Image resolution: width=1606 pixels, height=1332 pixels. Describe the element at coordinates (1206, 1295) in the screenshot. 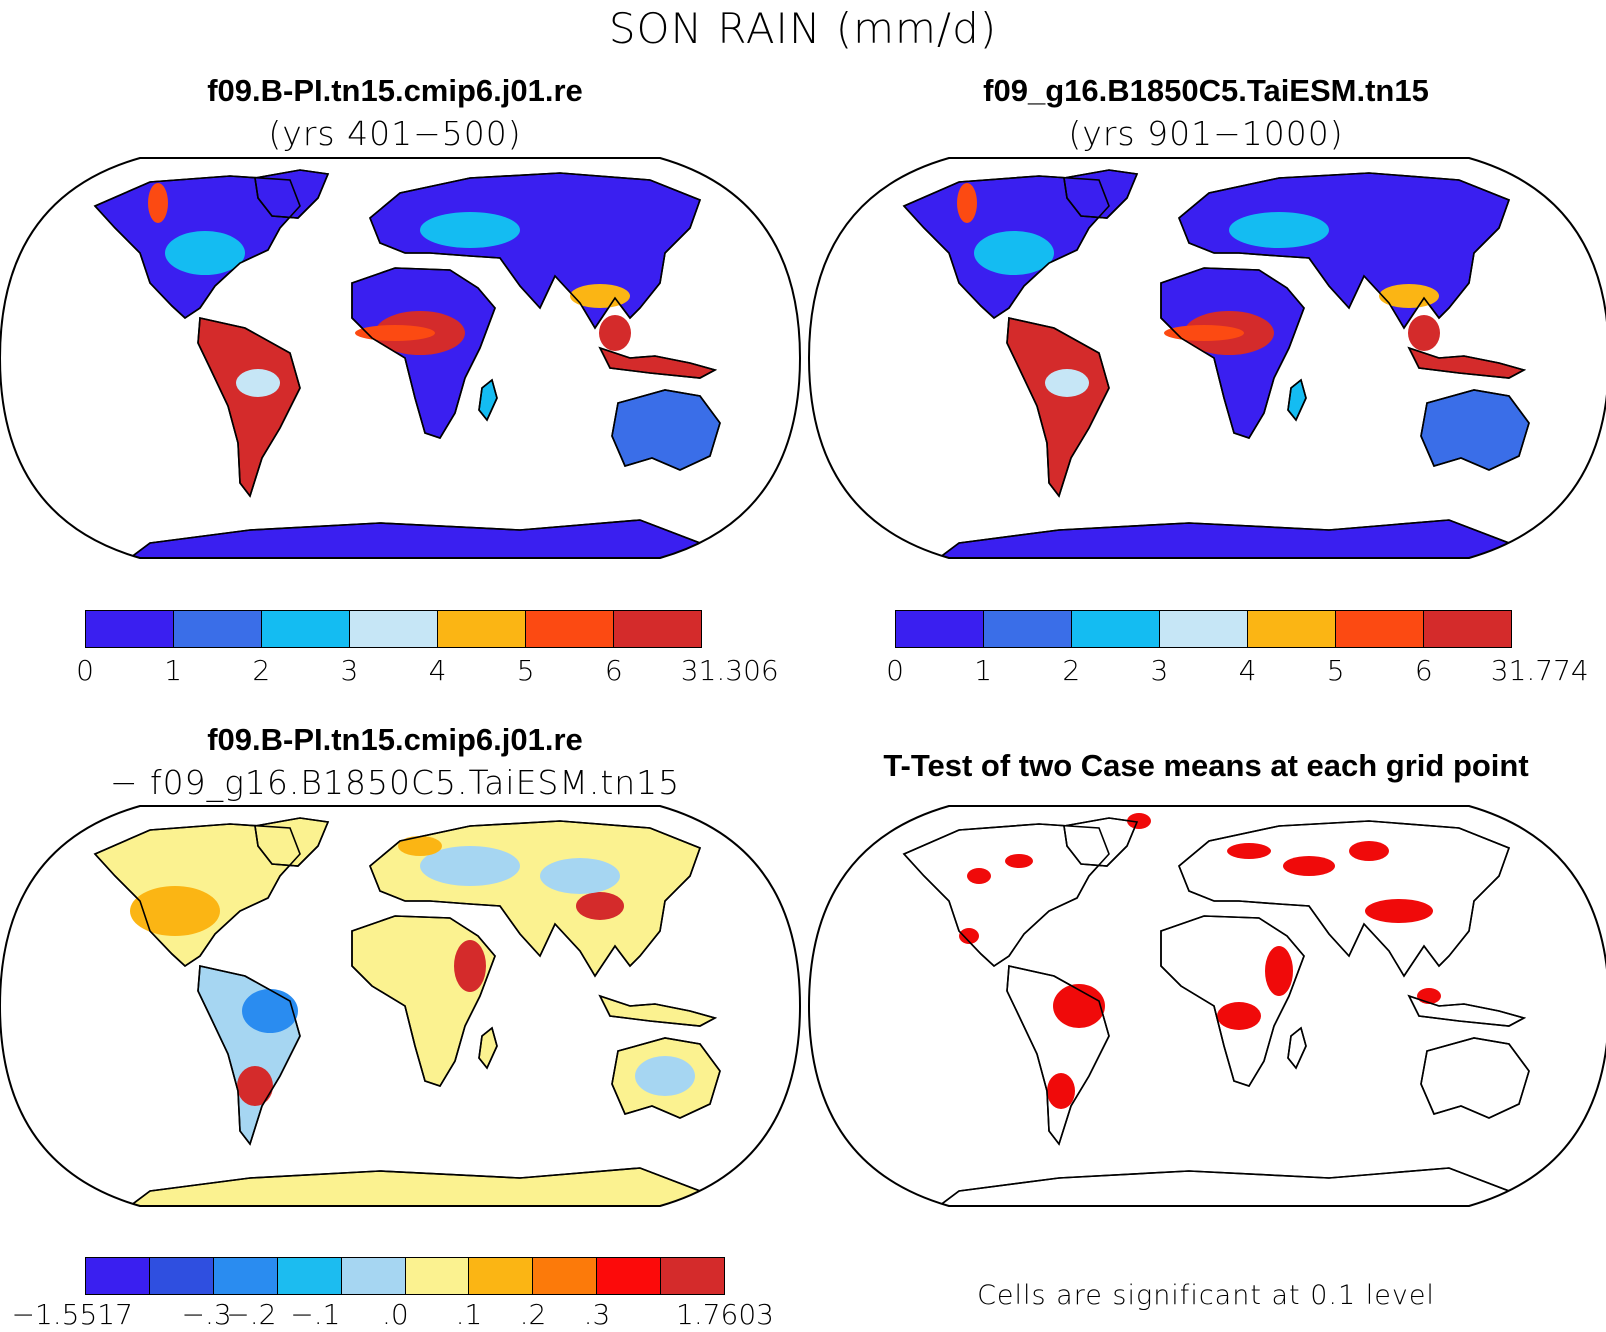

I see `panel-4-significance-note: Cells are significant at 0.1 level` at that location.